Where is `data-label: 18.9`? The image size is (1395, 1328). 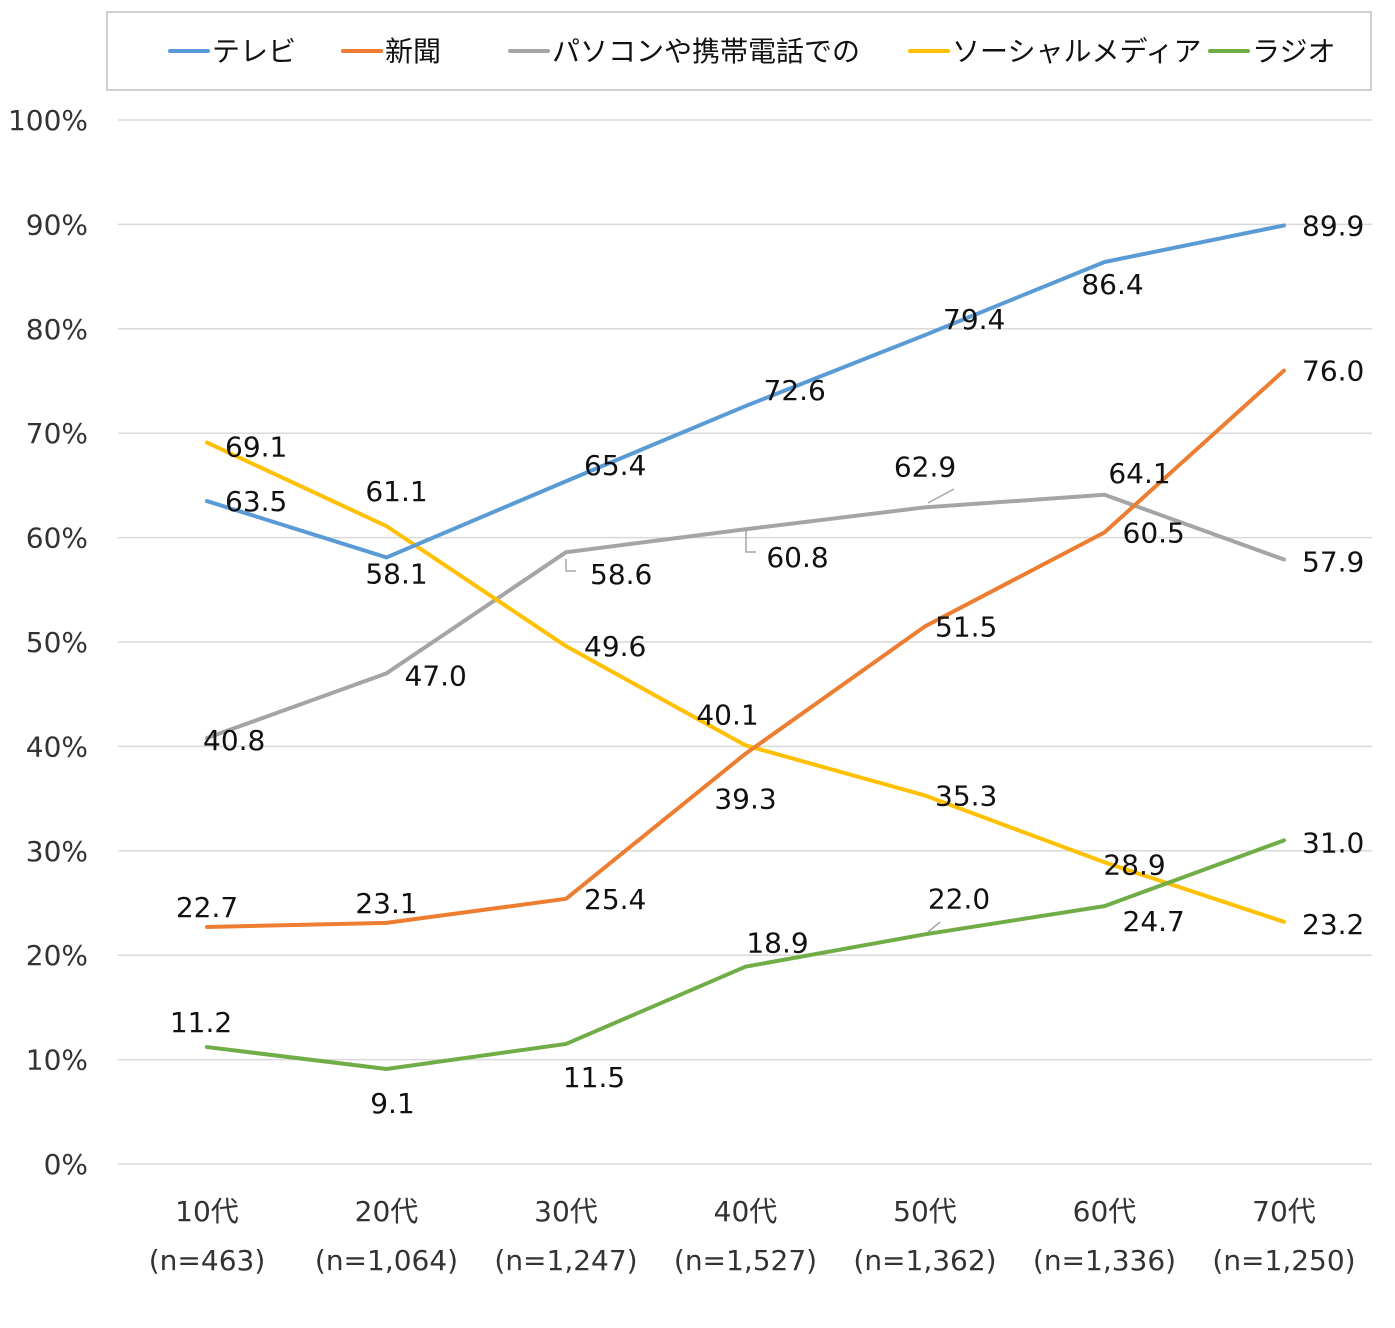
data-label: 18.9 is located at coordinates (777, 943).